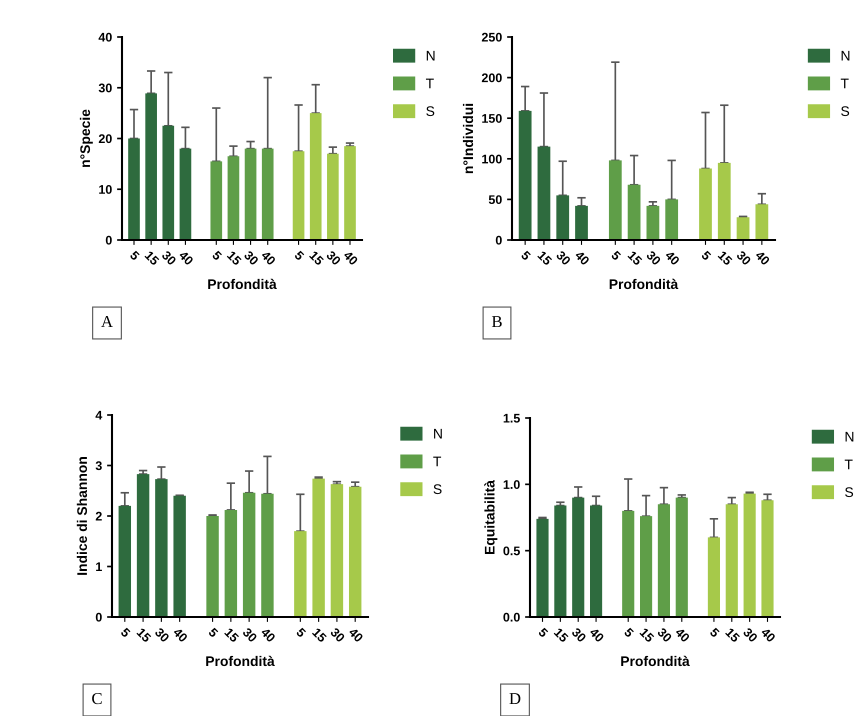  Describe the element at coordinates (99, 516) in the screenshot. I see `y-tick-label: 2` at that location.